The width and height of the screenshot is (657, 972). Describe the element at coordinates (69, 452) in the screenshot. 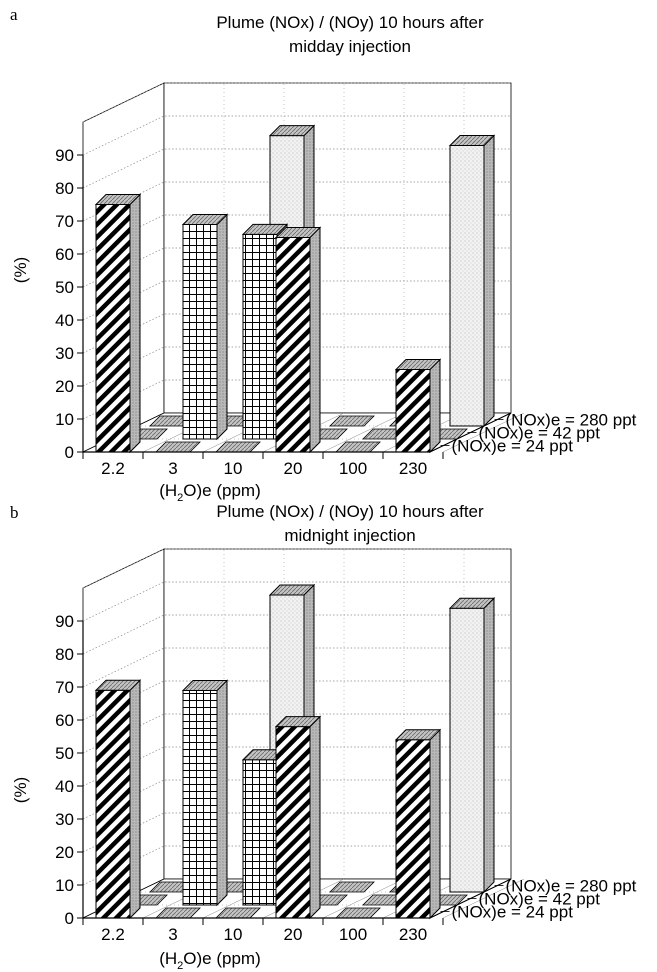

I see `y-tick-label: 0` at that location.